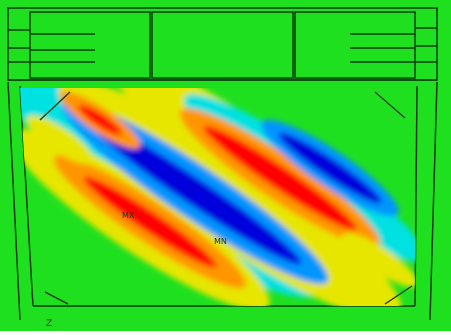  I want to click on axis-marker: Z, so click(49, 324).